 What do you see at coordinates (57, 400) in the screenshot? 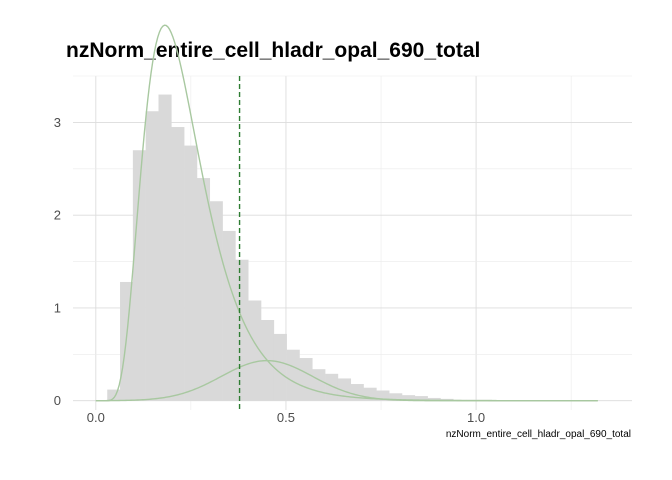
I see `y-tick-label: 0` at bounding box center [57, 400].